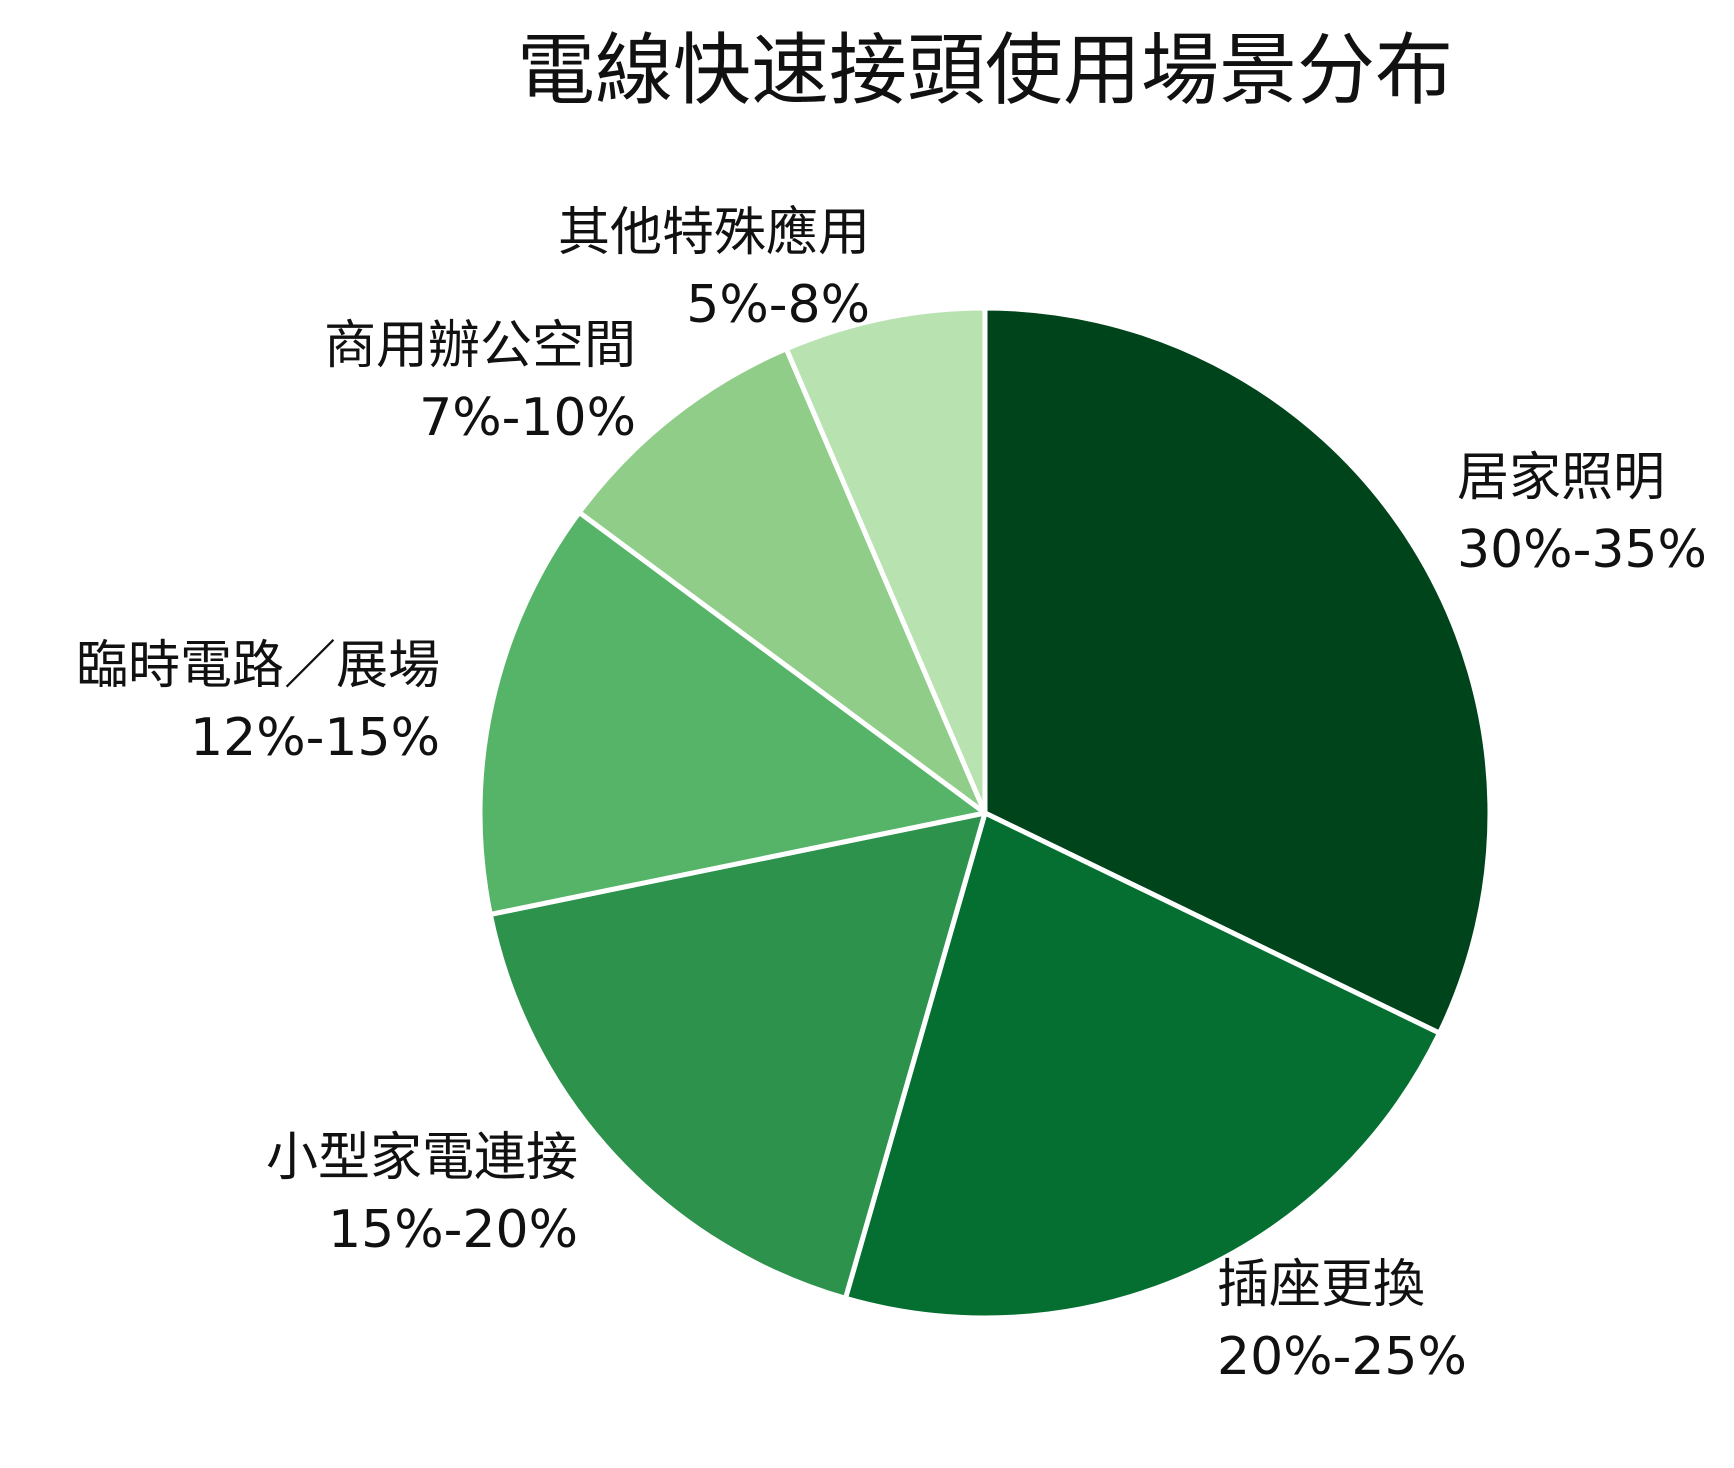  Describe the element at coordinates (778, 305) in the screenshot. I see `slice-label-range-6: 5%-8%` at that location.